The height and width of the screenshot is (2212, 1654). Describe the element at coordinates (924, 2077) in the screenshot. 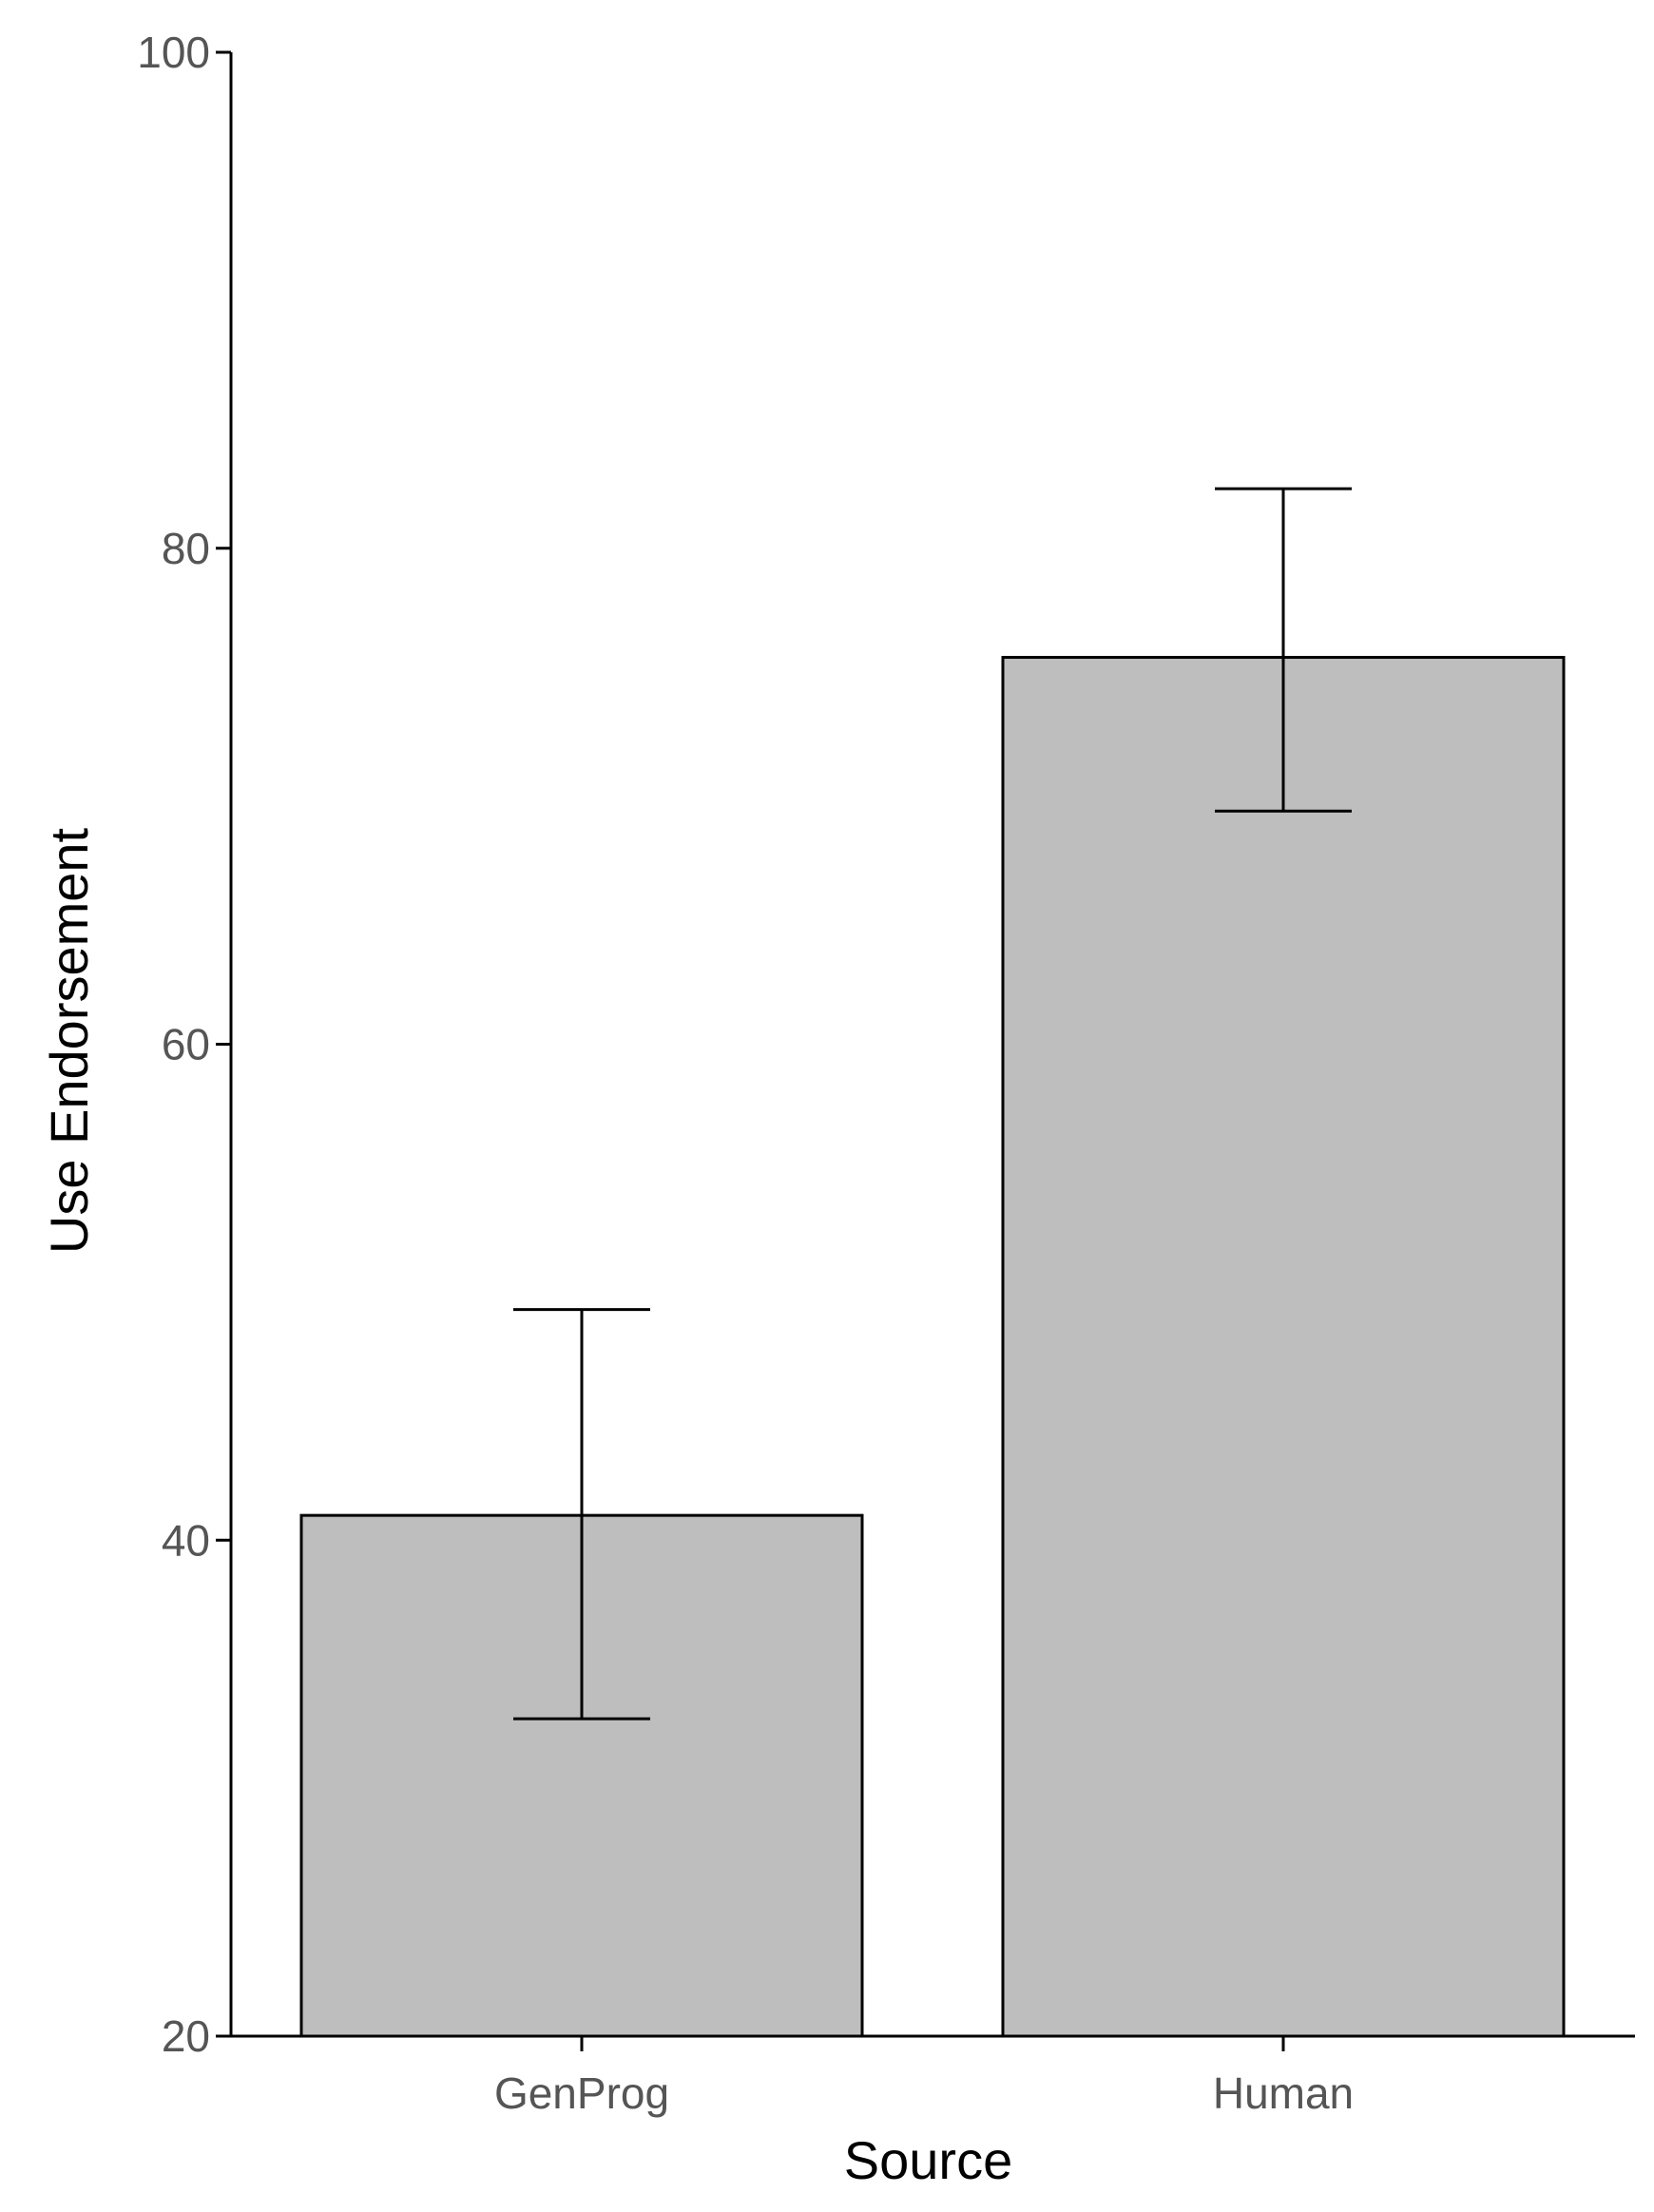

I see `x-axis-ticks: GenProg Human` at that location.